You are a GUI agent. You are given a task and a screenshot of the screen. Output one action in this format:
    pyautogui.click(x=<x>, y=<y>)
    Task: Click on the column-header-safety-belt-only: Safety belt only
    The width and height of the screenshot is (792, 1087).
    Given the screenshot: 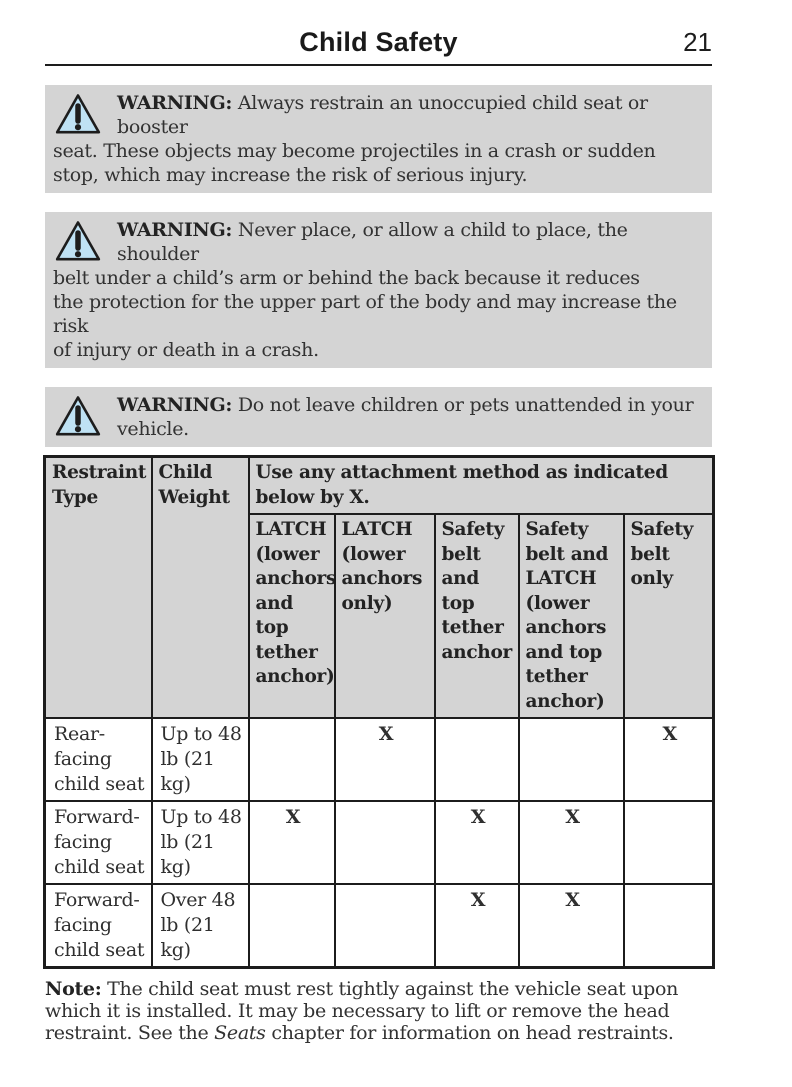 What is the action you would take?
    pyautogui.click(x=668, y=616)
    